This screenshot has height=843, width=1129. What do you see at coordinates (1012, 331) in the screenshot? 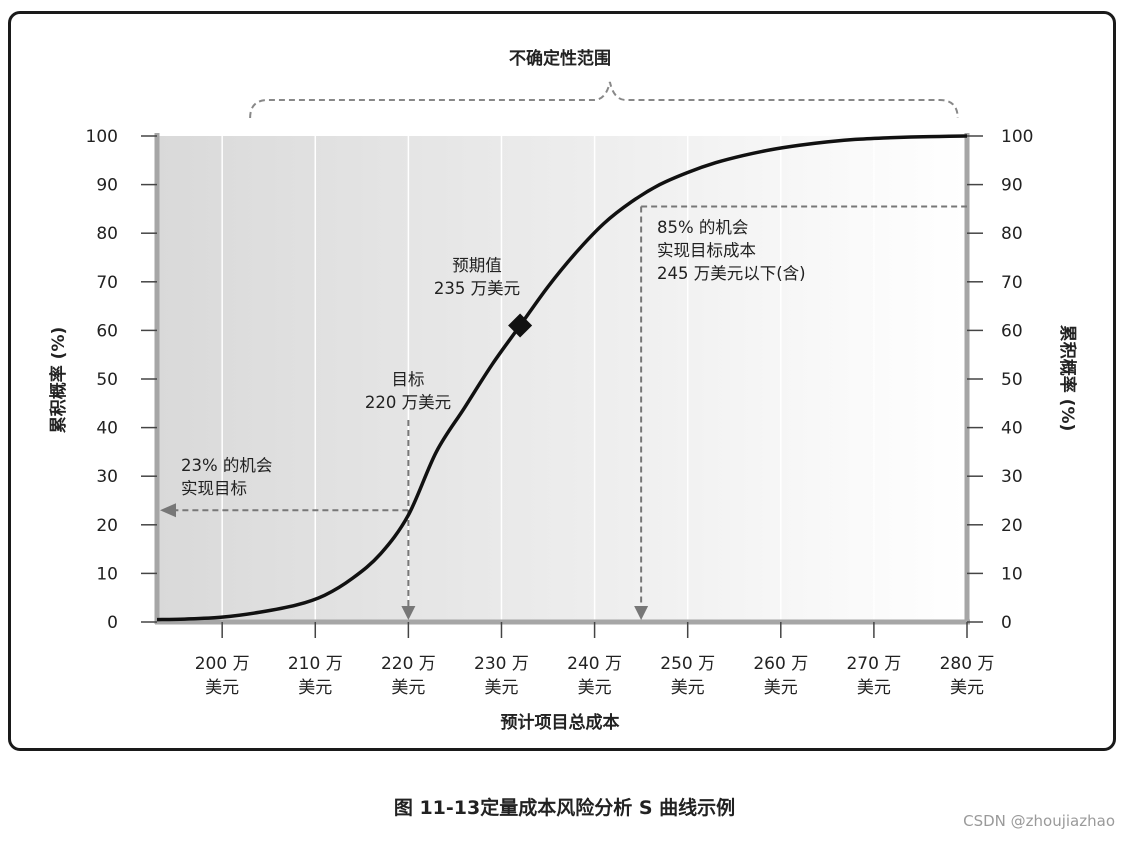
I see `y-tick-label-right: 60` at bounding box center [1012, 331].